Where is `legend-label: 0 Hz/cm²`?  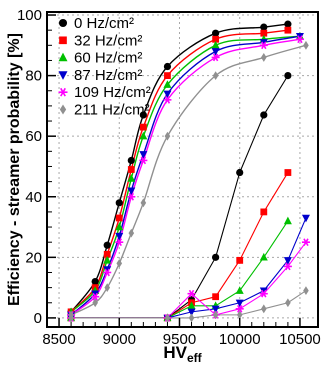 legend-label: 0 Hz/cm² is located at coordinates (104, 23).